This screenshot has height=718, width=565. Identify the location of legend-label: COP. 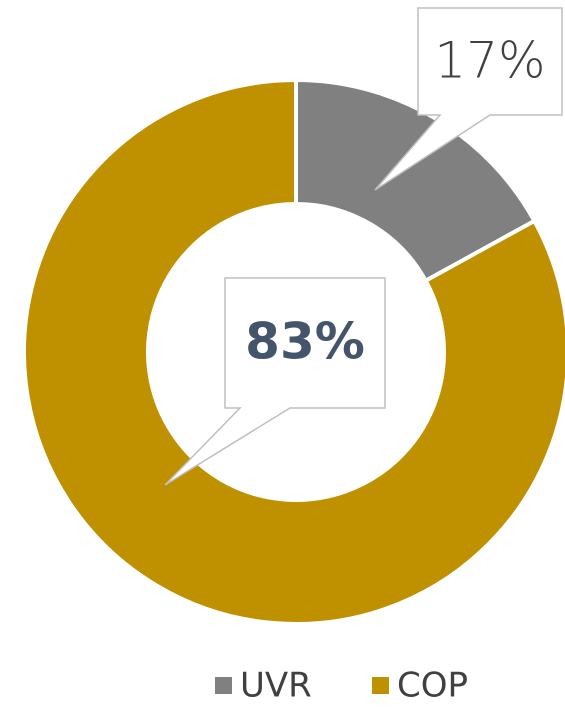
(432, 686).